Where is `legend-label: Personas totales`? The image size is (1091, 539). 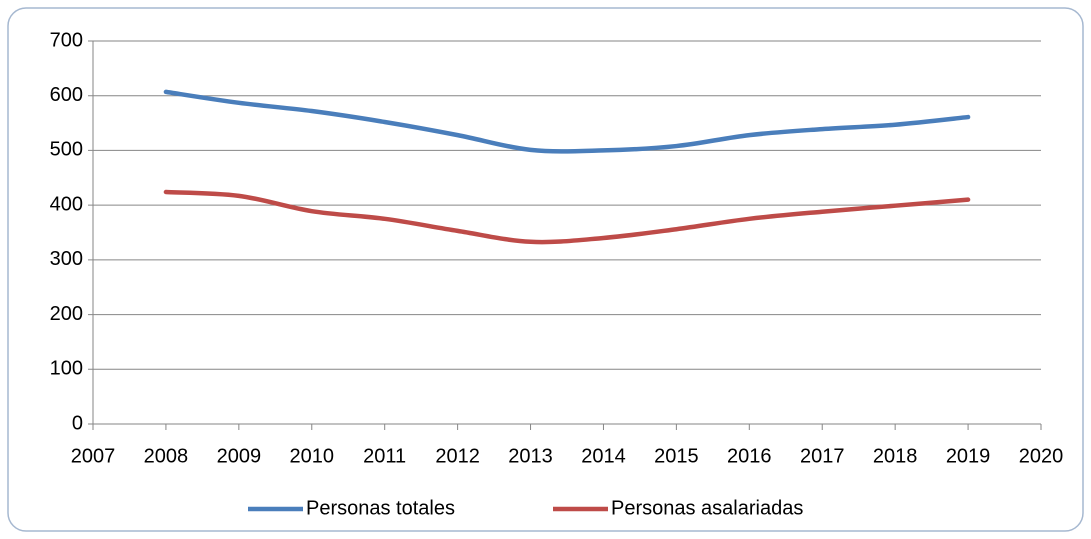
legend-label: Personas totales is located at coordinates (380, 508).